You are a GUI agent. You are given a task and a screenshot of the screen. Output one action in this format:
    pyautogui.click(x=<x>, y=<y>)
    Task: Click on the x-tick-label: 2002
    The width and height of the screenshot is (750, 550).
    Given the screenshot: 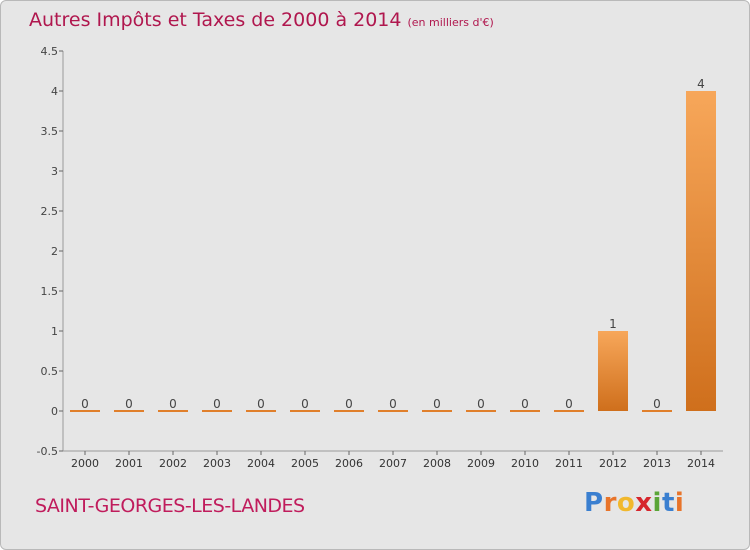 What is the action you would take?
    pyautogui.click(x=173, y=463)
    